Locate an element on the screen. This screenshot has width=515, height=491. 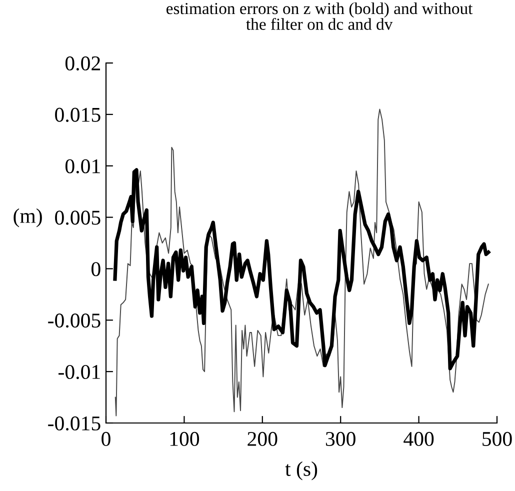
y-tick-label: -0.005 is located at coordinates (74, 321).